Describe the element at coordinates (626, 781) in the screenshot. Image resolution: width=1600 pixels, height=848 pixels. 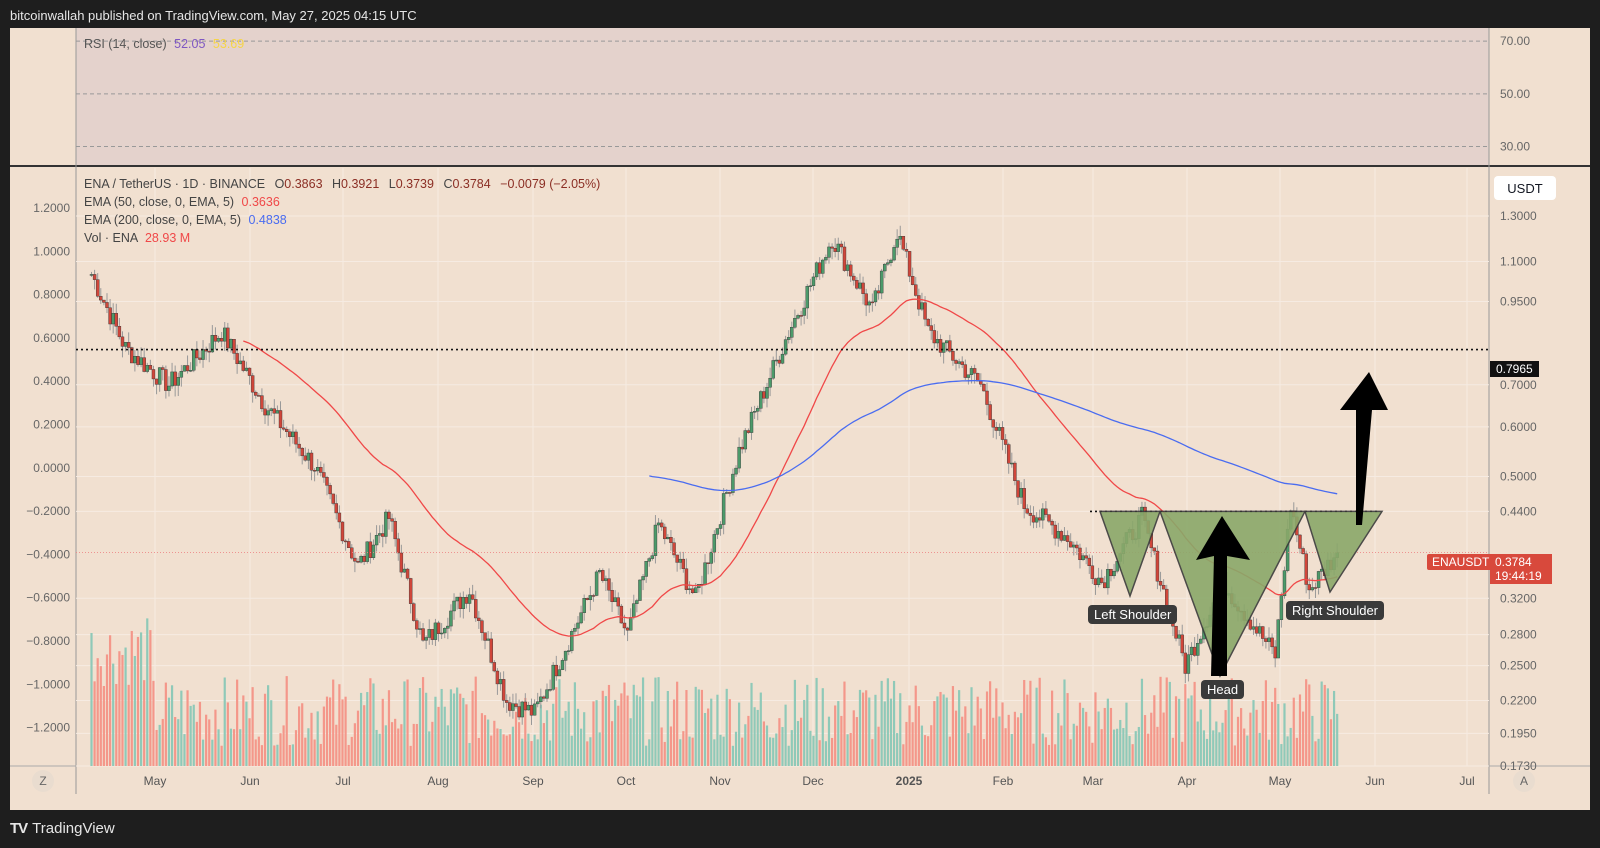
I see `svg-text: Oct` at that location.